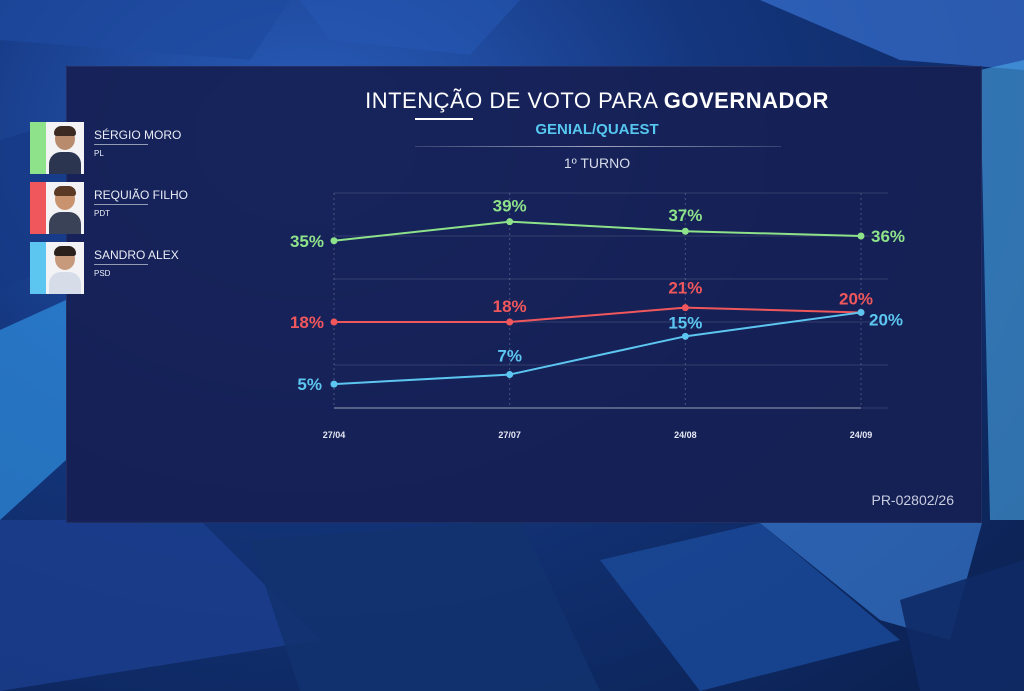 The width and height of the screenshot is (1024, 691). What do you see at coordinates (510, 206) in the screenshot?
I see `data-label: 39%` at bounding box center [510, 206].